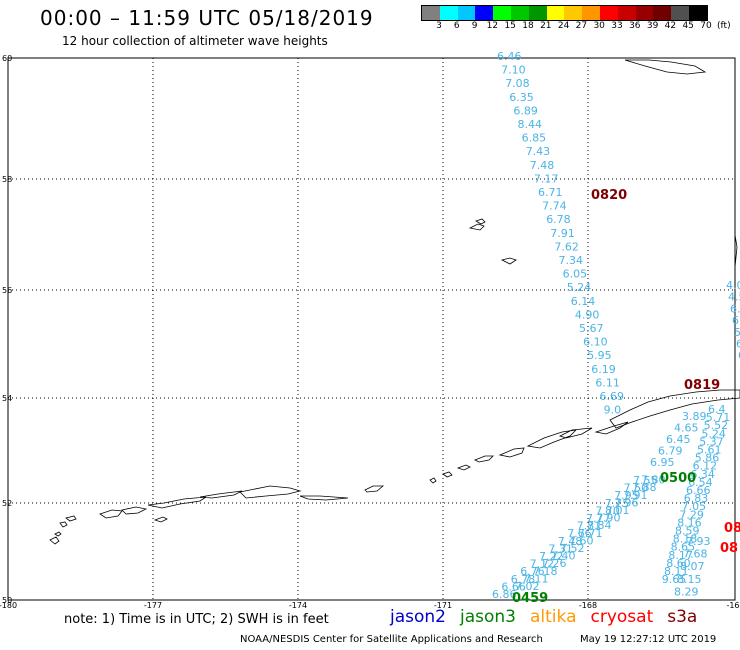 Image resolution: width=740 pixels, height=650 pixels. Describe the element at coordinates (706, 26) in the screenshot. I see `colorbar-tick-label: 70` at that location.